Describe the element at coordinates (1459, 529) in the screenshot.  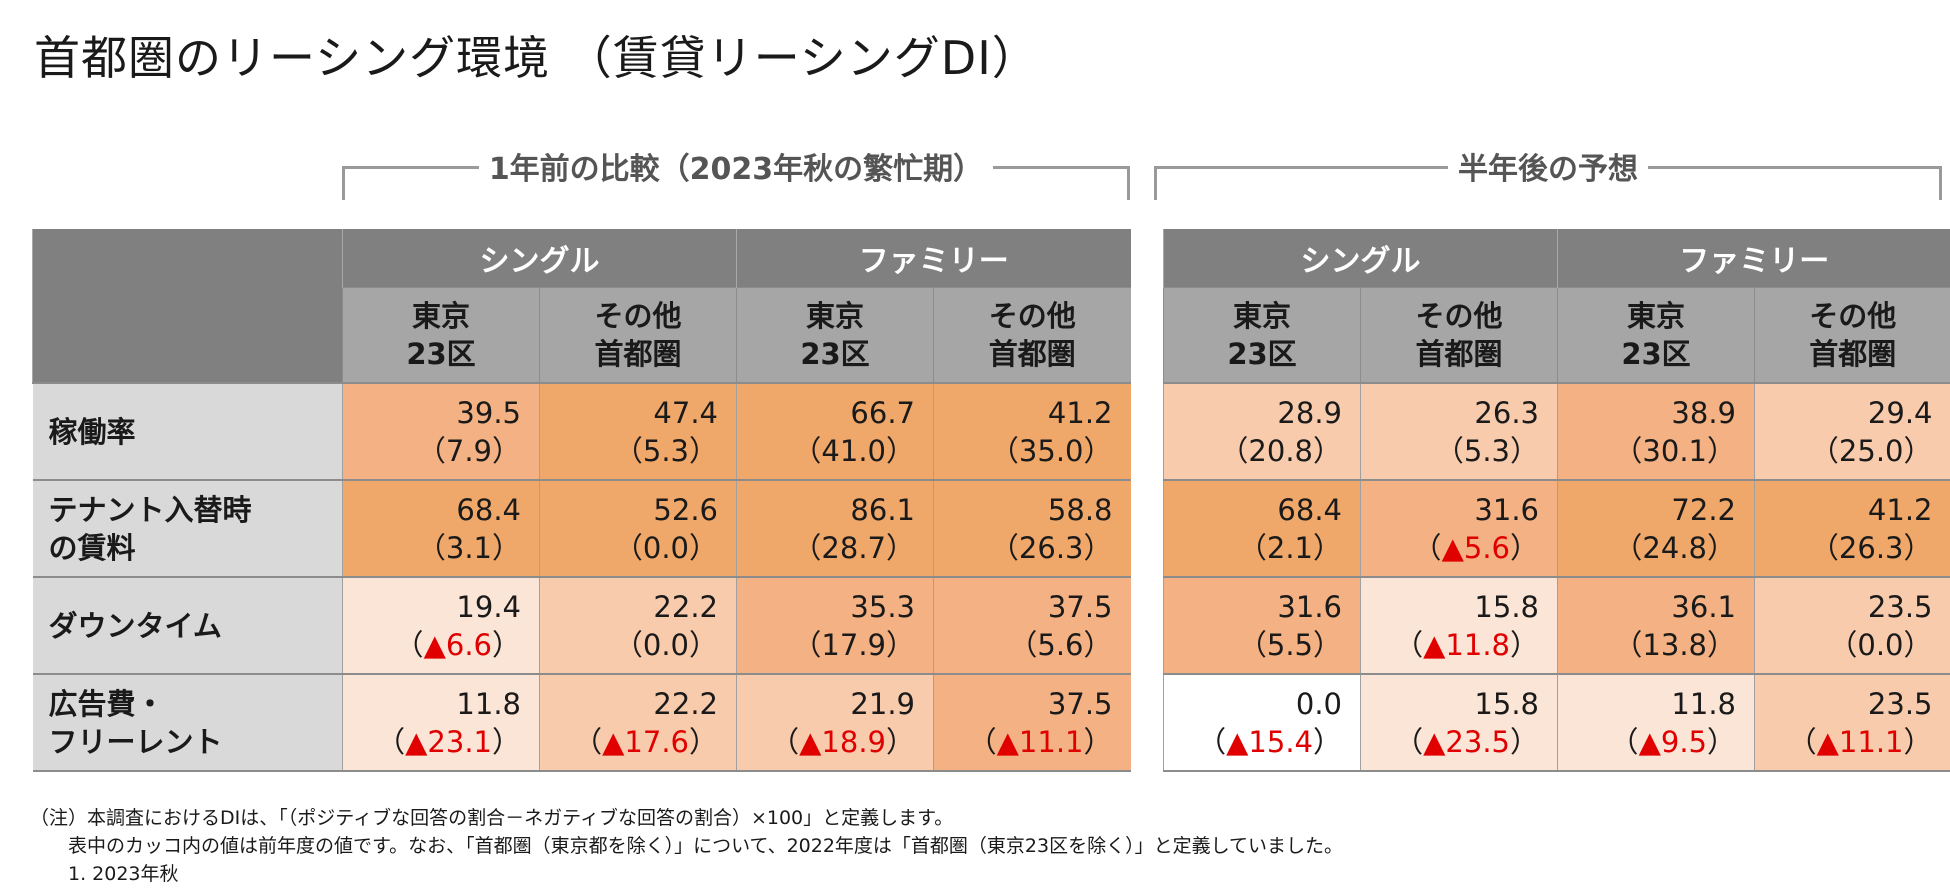
I see `value-cell: 31.6 （▲5.6）` at that location.